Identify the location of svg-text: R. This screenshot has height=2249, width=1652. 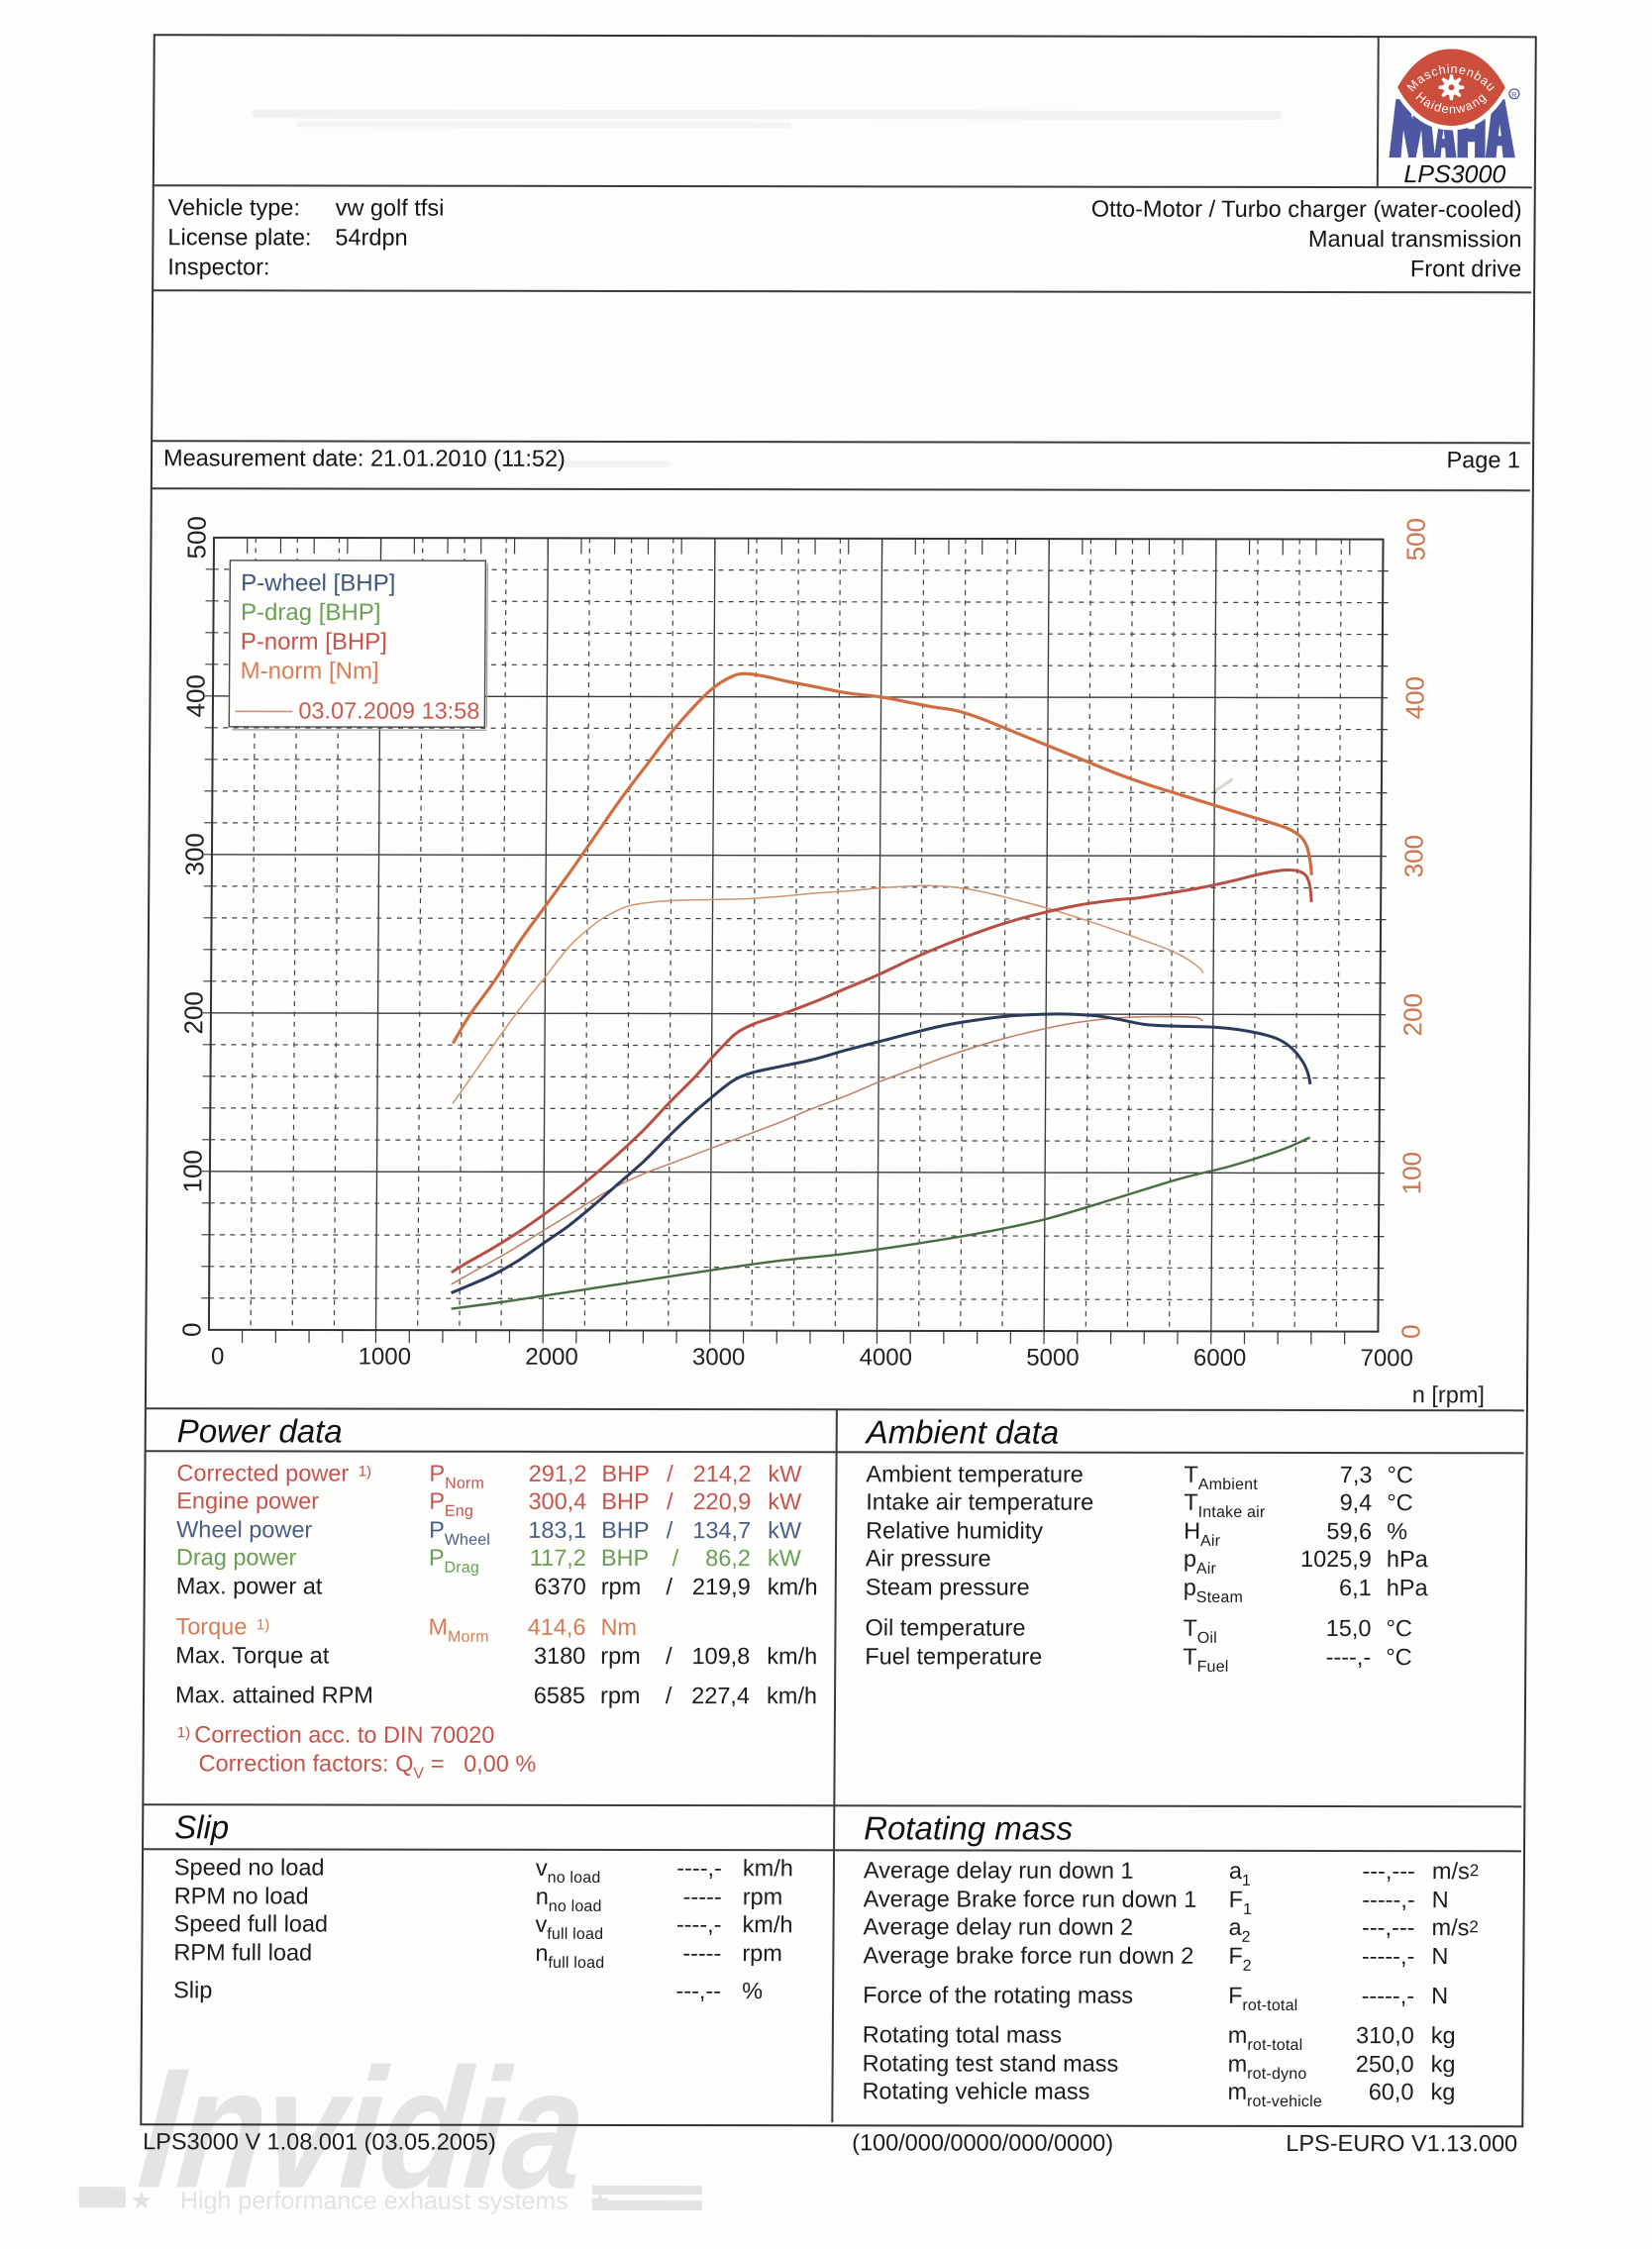
(1514, 94).